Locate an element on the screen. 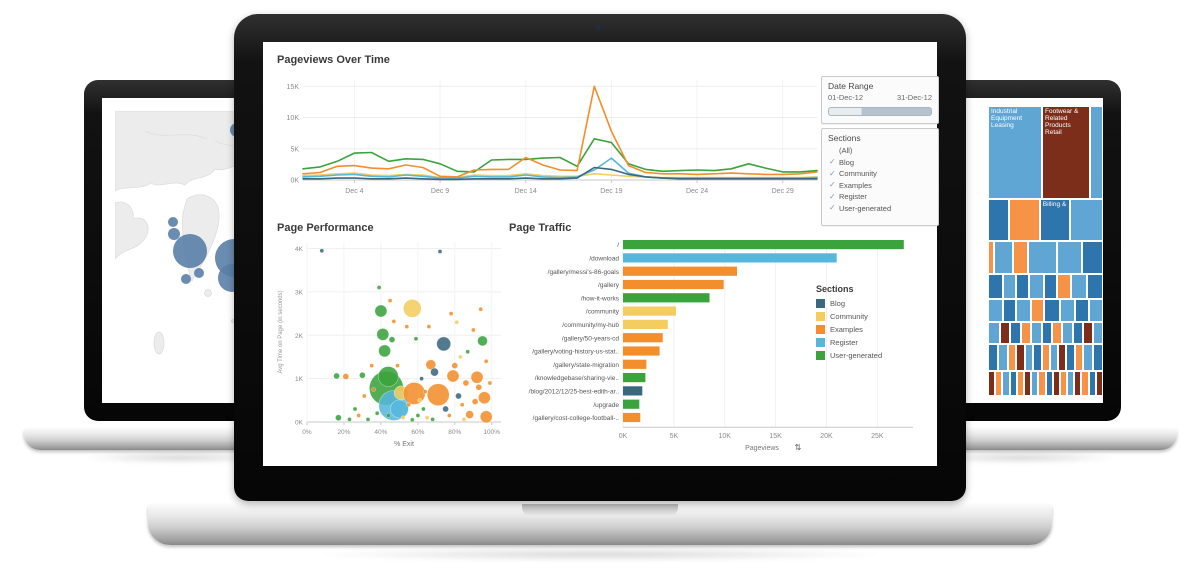 The height and width of the screenshot is (570, 1200). section-filter-item: ✓ Register is located at coordinates (880, 197).